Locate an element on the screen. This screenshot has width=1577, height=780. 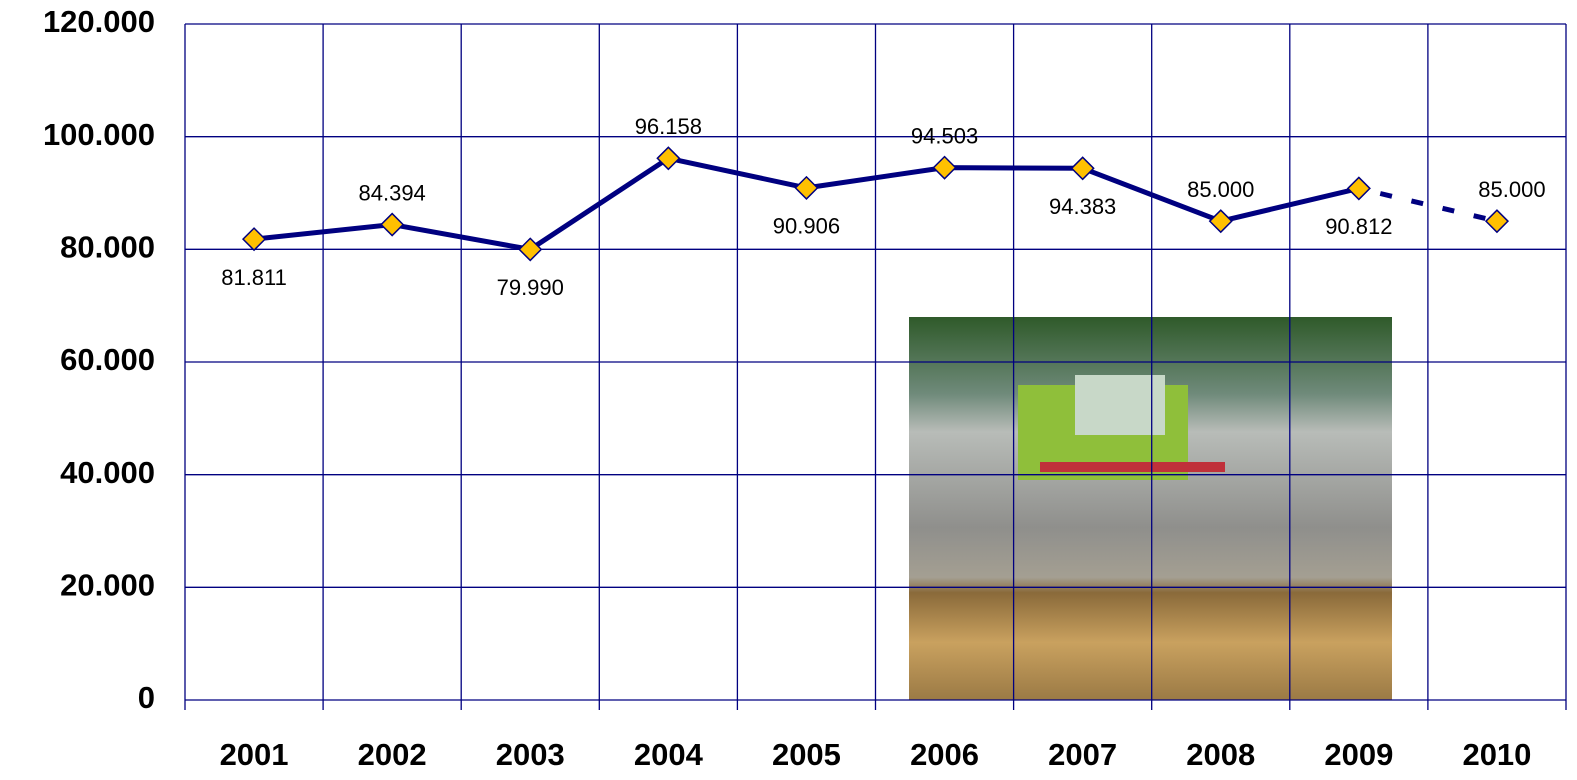
x-tick-label: 2005 is located at coordinates (806, 754).